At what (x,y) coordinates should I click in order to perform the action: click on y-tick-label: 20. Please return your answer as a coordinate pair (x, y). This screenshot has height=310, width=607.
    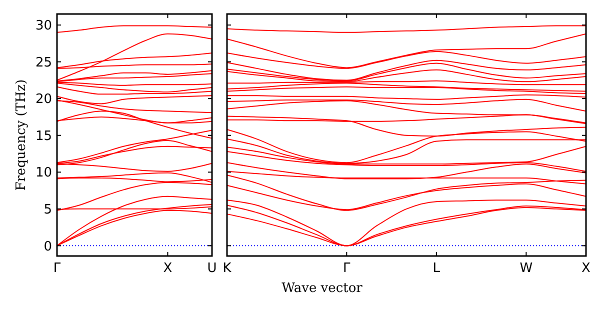
    Looking at the image, I should click on (43, 100).